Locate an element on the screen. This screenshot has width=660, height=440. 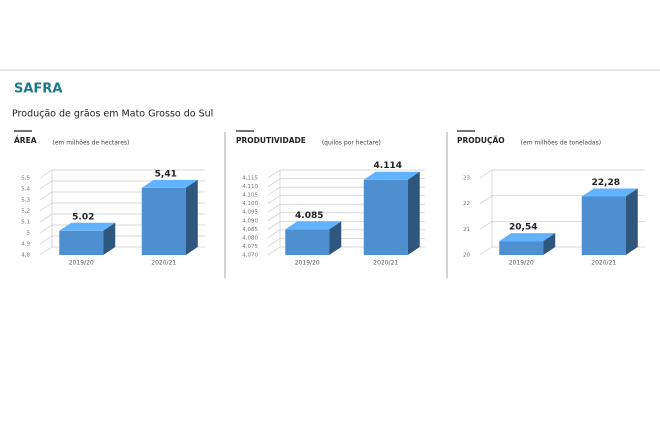
y-tick-label: 23 is located at coordinates (466, 179).